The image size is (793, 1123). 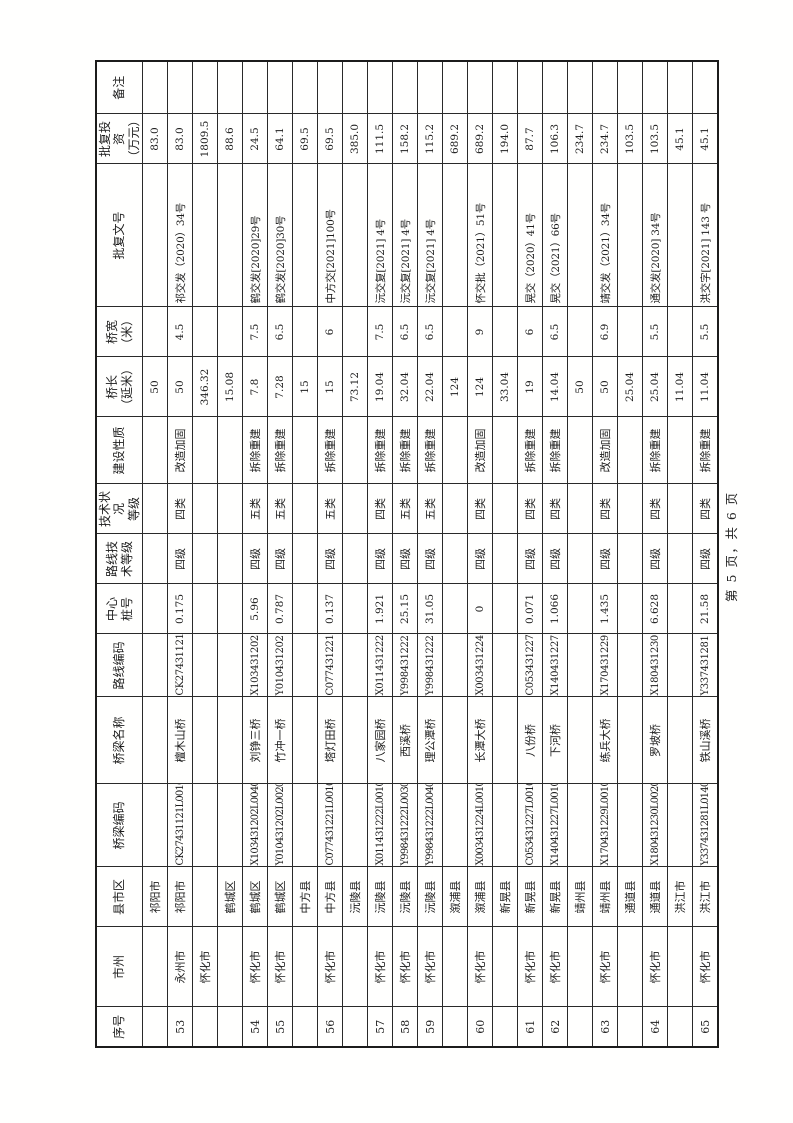 I want to click on table-cell: 64, so click(x=655, y=1027).